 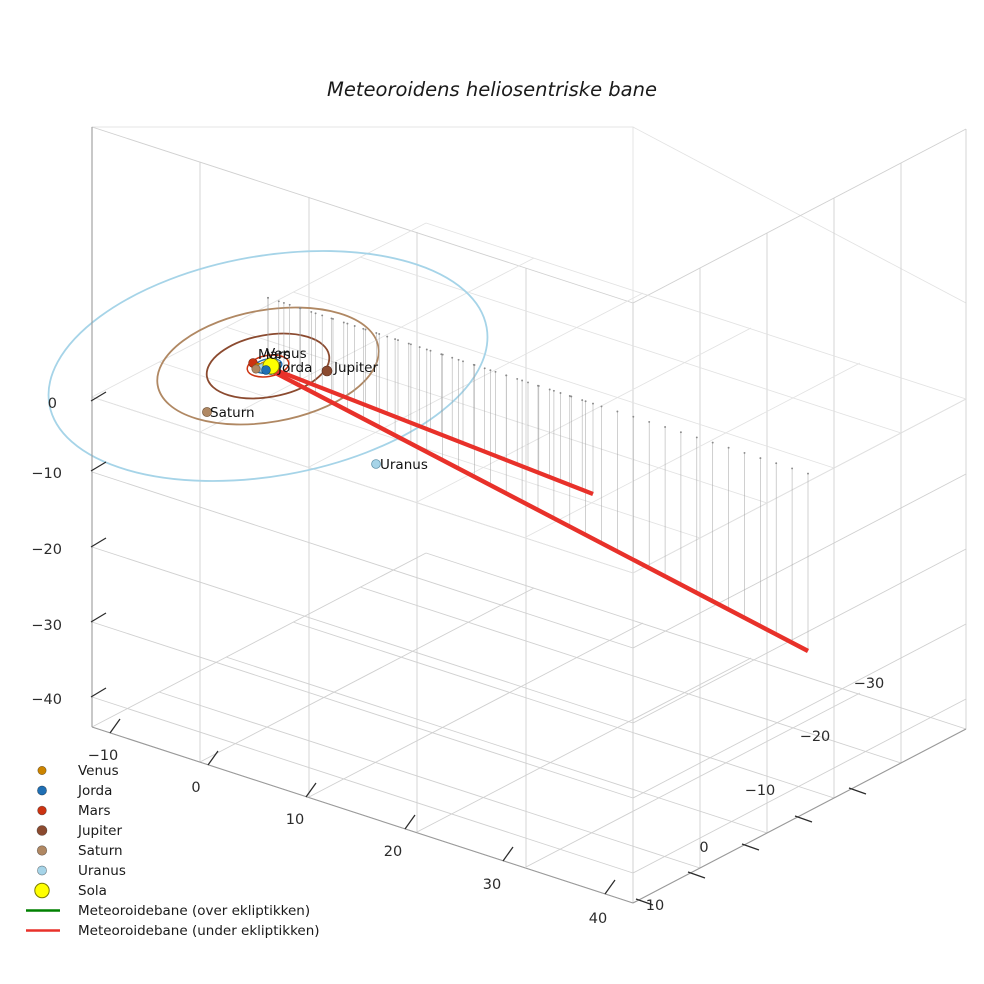 What do you see at coordinates (102, 871) in the screenshot?
I see `legend-item-label: Uranus` at bounding box center [102, 871].